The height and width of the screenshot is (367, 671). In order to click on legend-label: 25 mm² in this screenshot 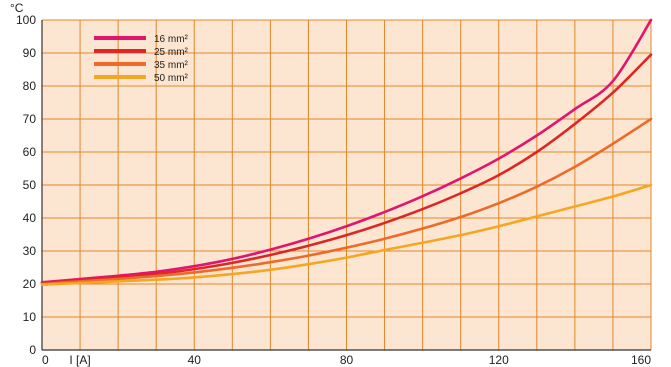, I will do `click(171, 52)`.